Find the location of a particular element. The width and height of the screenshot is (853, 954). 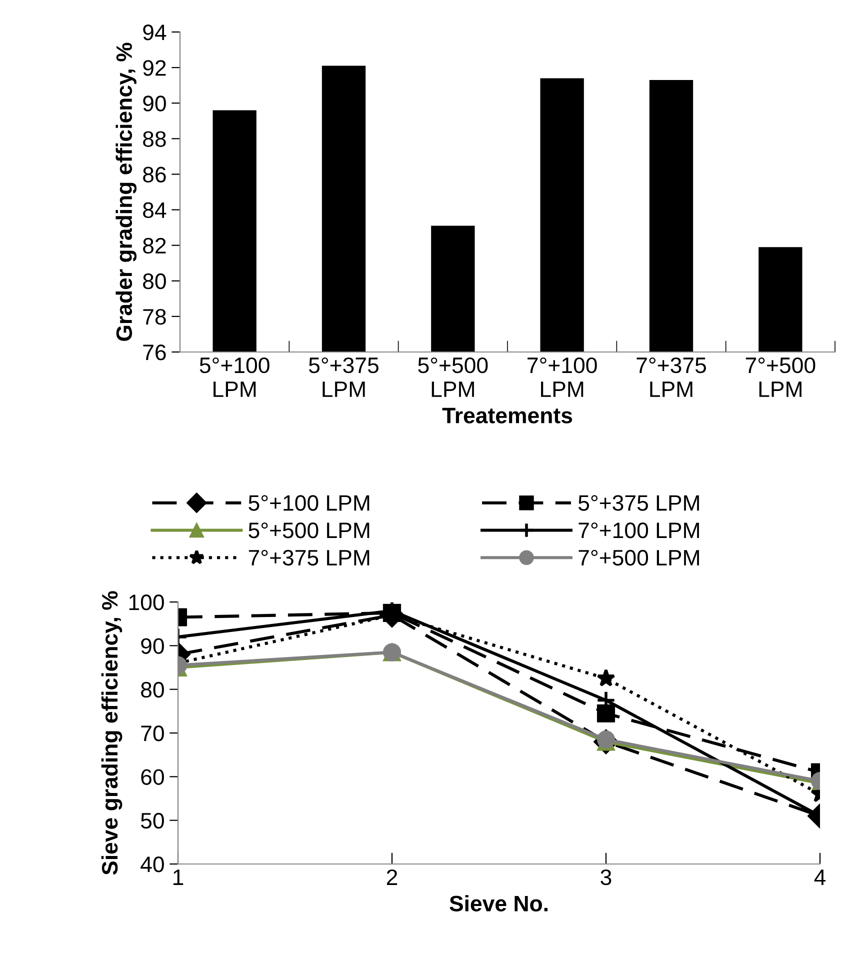

legend-label: 5°+375 LPM is located at coordinates (638, 503).